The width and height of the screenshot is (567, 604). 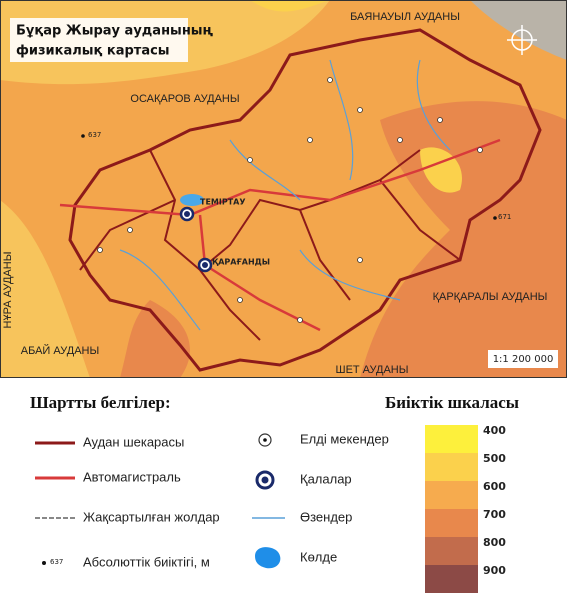 What do you see at coordinates (452, 402) in the screenshot?
I see `scale-title: Биіктік шкаласы` at bounding box center [452, 402].